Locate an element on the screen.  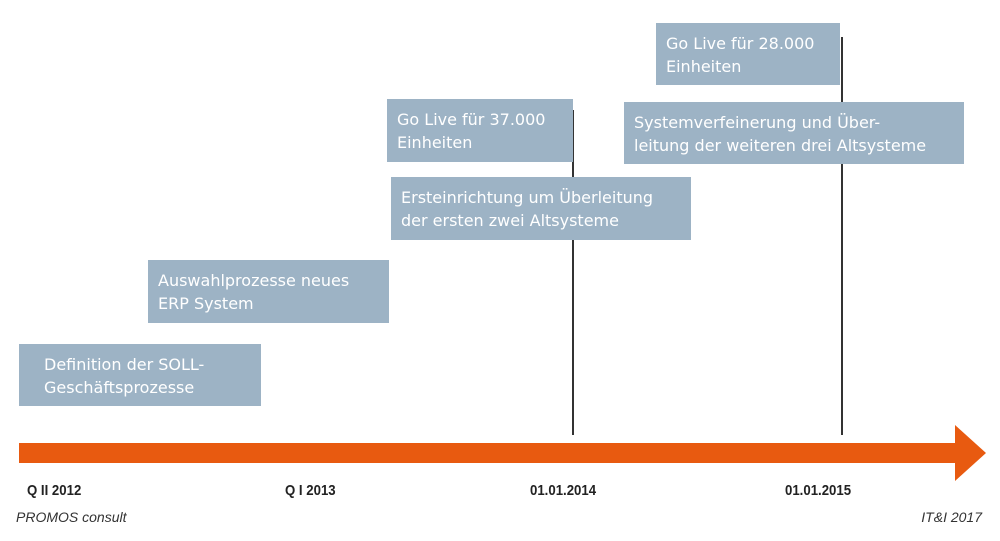
box-text: Geschäftsprozesse is located at coordinates (119, 387).